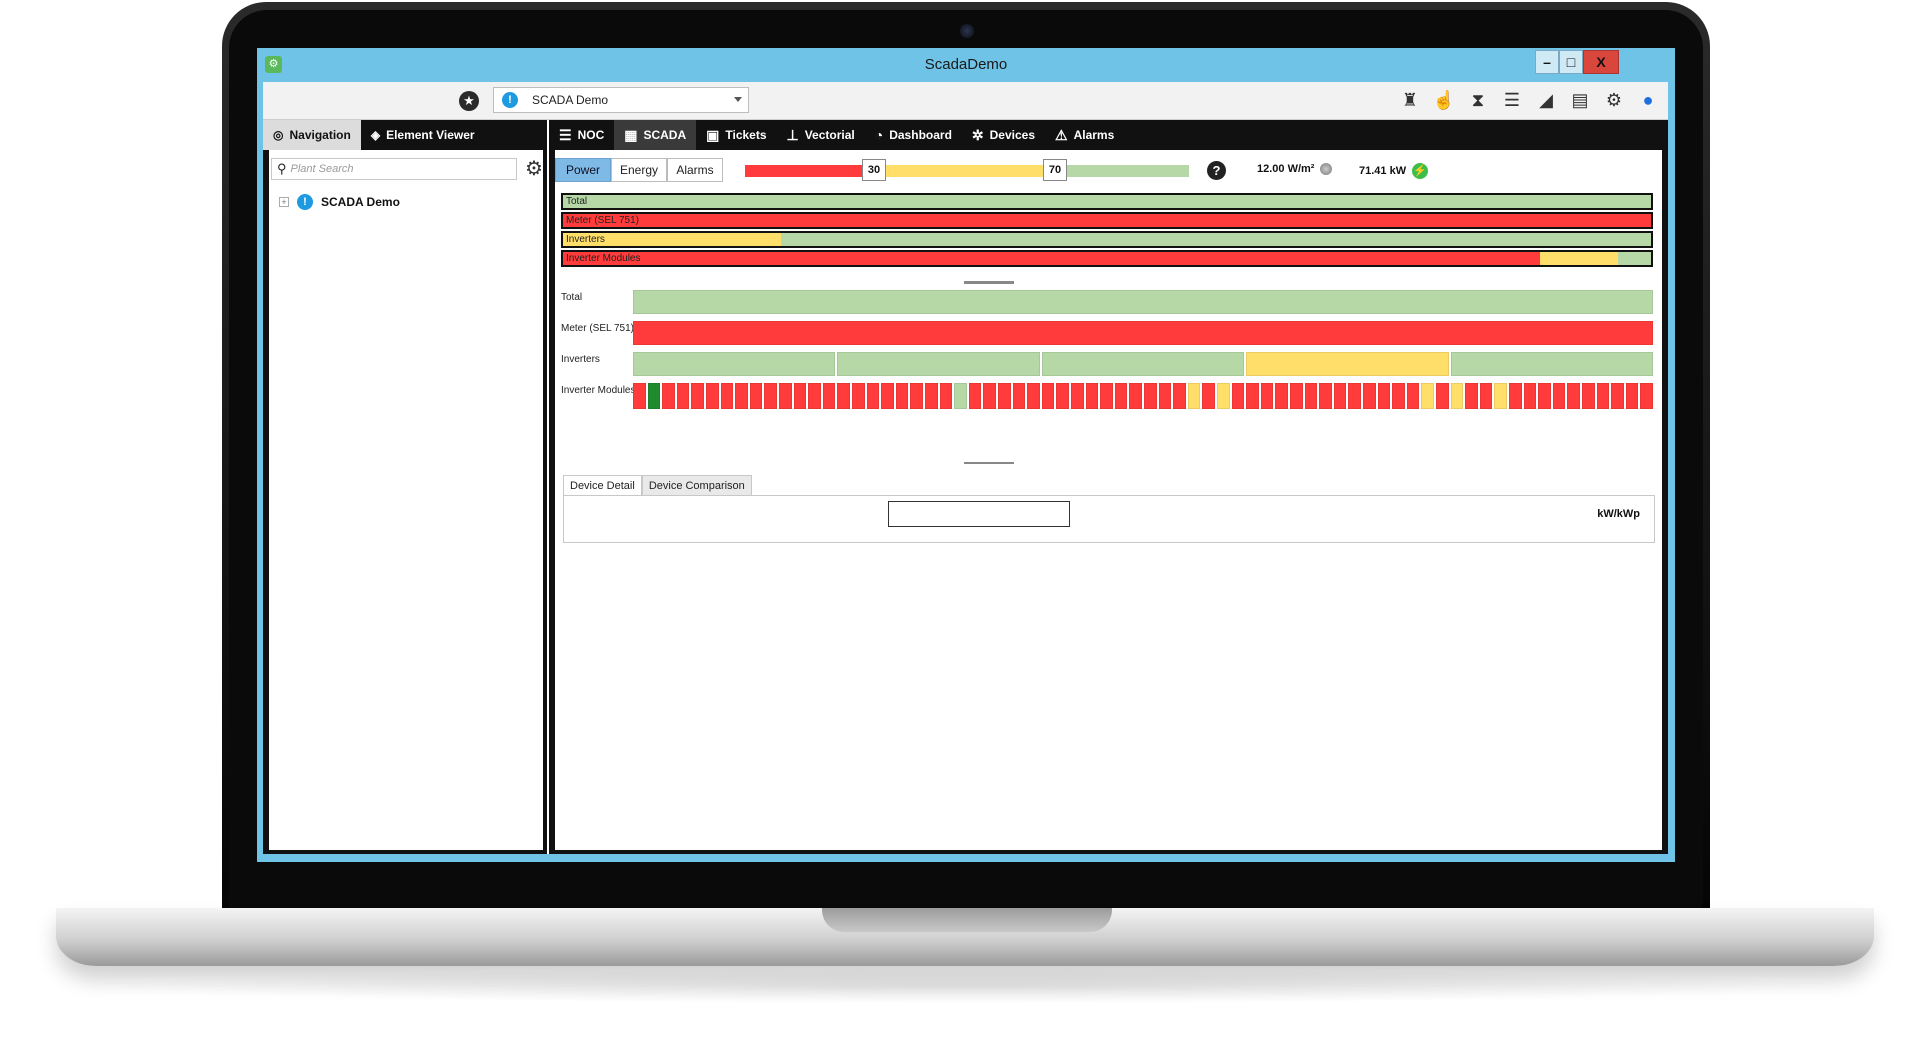  Describe the element at coordinates (821, 135) in the screenshot. I see `tab-vectorial: ⊥ Vectorial` at that location.